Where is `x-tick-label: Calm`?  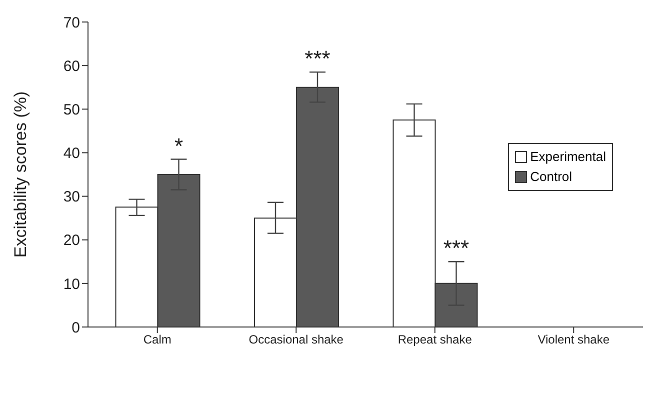 x-tick-label: Calm is located at coordinates (157, 339).